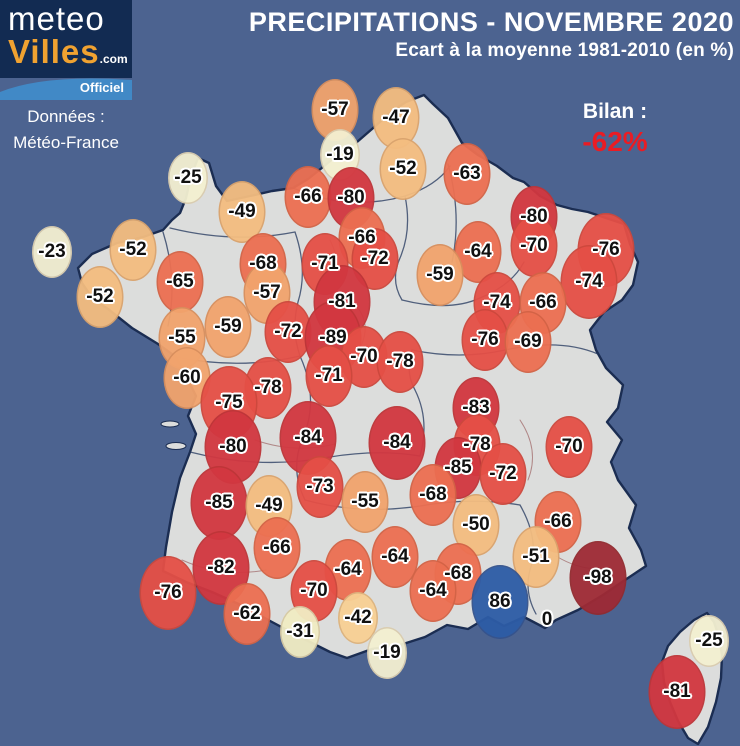 The image size is (740, 746). Describe the element at coordinates (187, 377) in the screenshot. I see `data-point-label: -60` at that location.